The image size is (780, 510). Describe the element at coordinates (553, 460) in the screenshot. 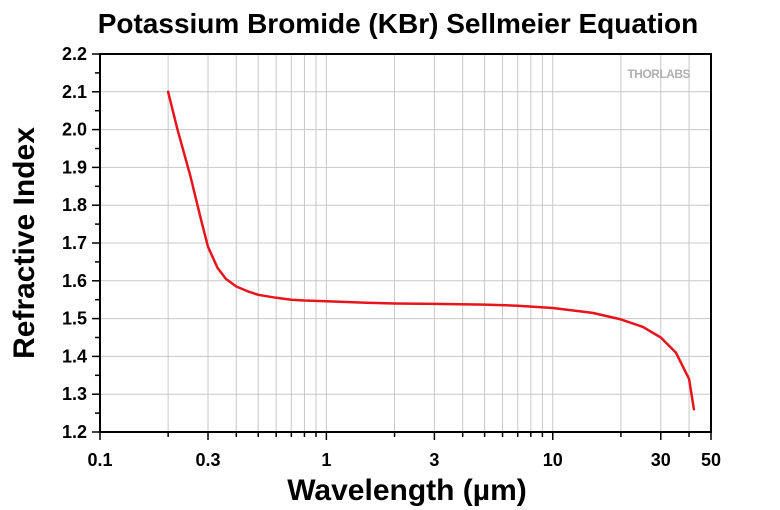

I see `x-tick-label: 10` at that location.